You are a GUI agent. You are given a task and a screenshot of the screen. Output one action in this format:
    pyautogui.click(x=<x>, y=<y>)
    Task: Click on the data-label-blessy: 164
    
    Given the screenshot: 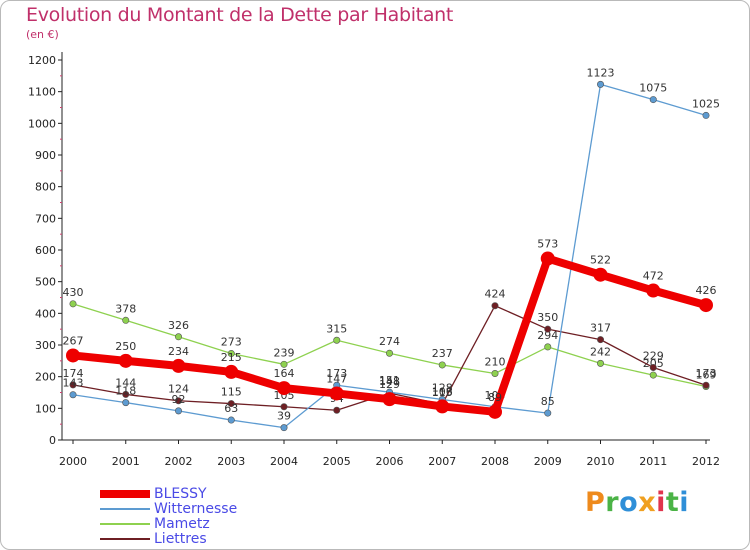 What is the action you would take?
    pyautogui.click(x=284, y=373)
    